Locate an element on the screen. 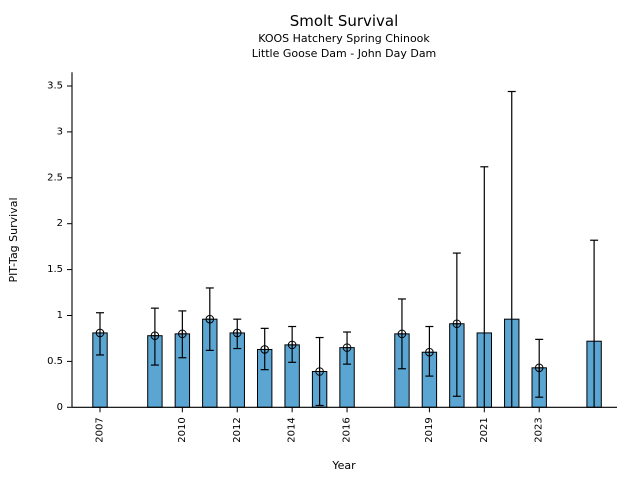 The image size is (640, 480). chart-subtitle-line2: Little Goose Dam - John Day Dam is located at coordinates (344, 53).